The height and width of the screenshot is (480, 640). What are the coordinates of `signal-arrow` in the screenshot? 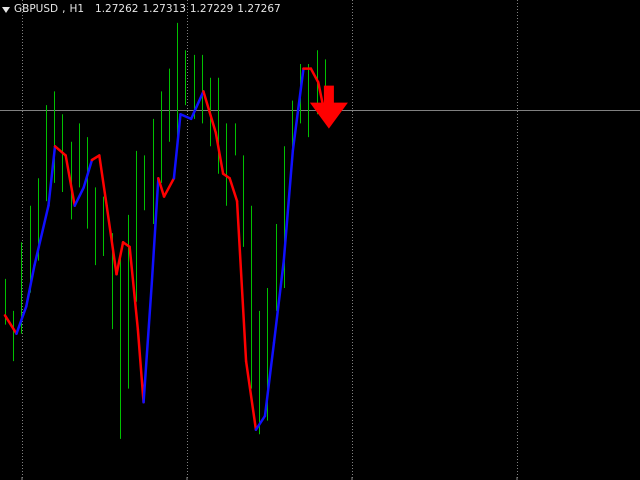 It's located at (328, 107).